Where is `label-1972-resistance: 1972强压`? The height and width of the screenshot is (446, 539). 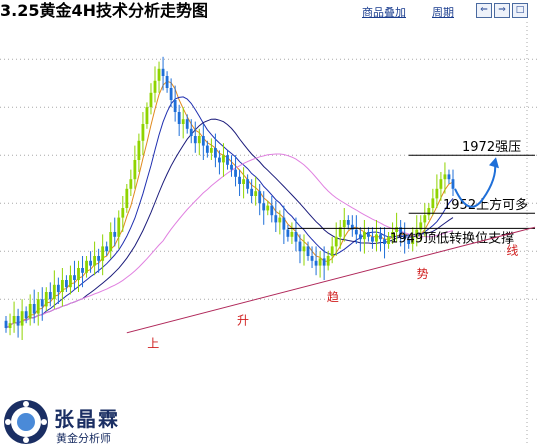
label-1972-resistance: 1972强压 is located at coordinates (491, 147).